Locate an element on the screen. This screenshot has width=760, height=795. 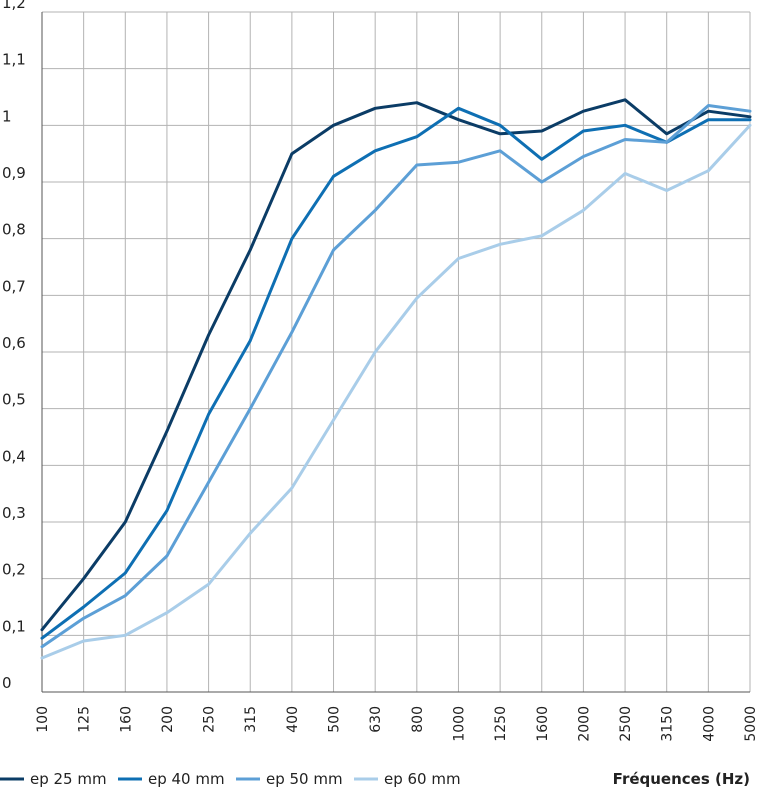
y-tick-label: 0,8 is located at coordinates (14, 230).